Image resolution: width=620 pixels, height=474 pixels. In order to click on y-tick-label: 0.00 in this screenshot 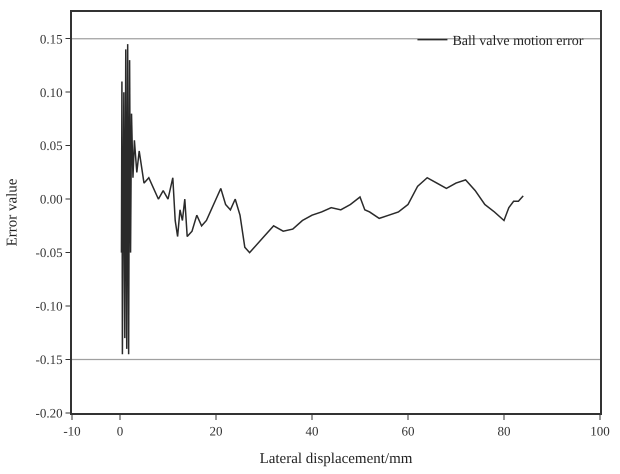, I will do `click(51, 199)`.